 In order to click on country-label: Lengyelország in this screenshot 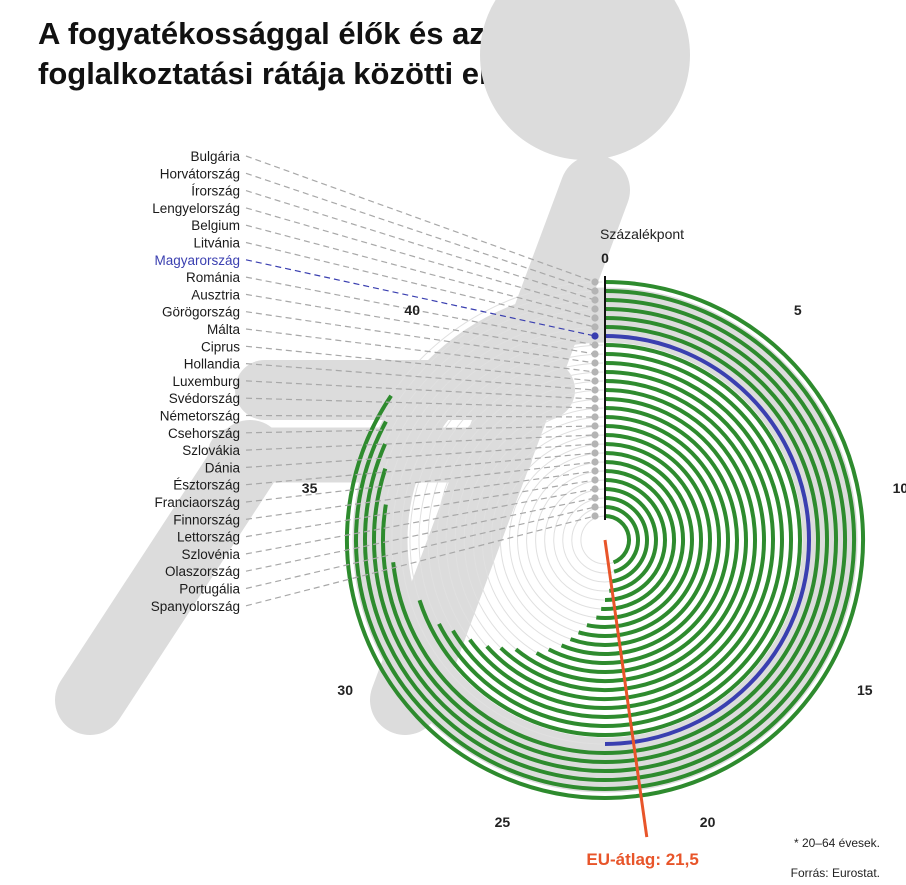, I will do `click(196, 208)`.